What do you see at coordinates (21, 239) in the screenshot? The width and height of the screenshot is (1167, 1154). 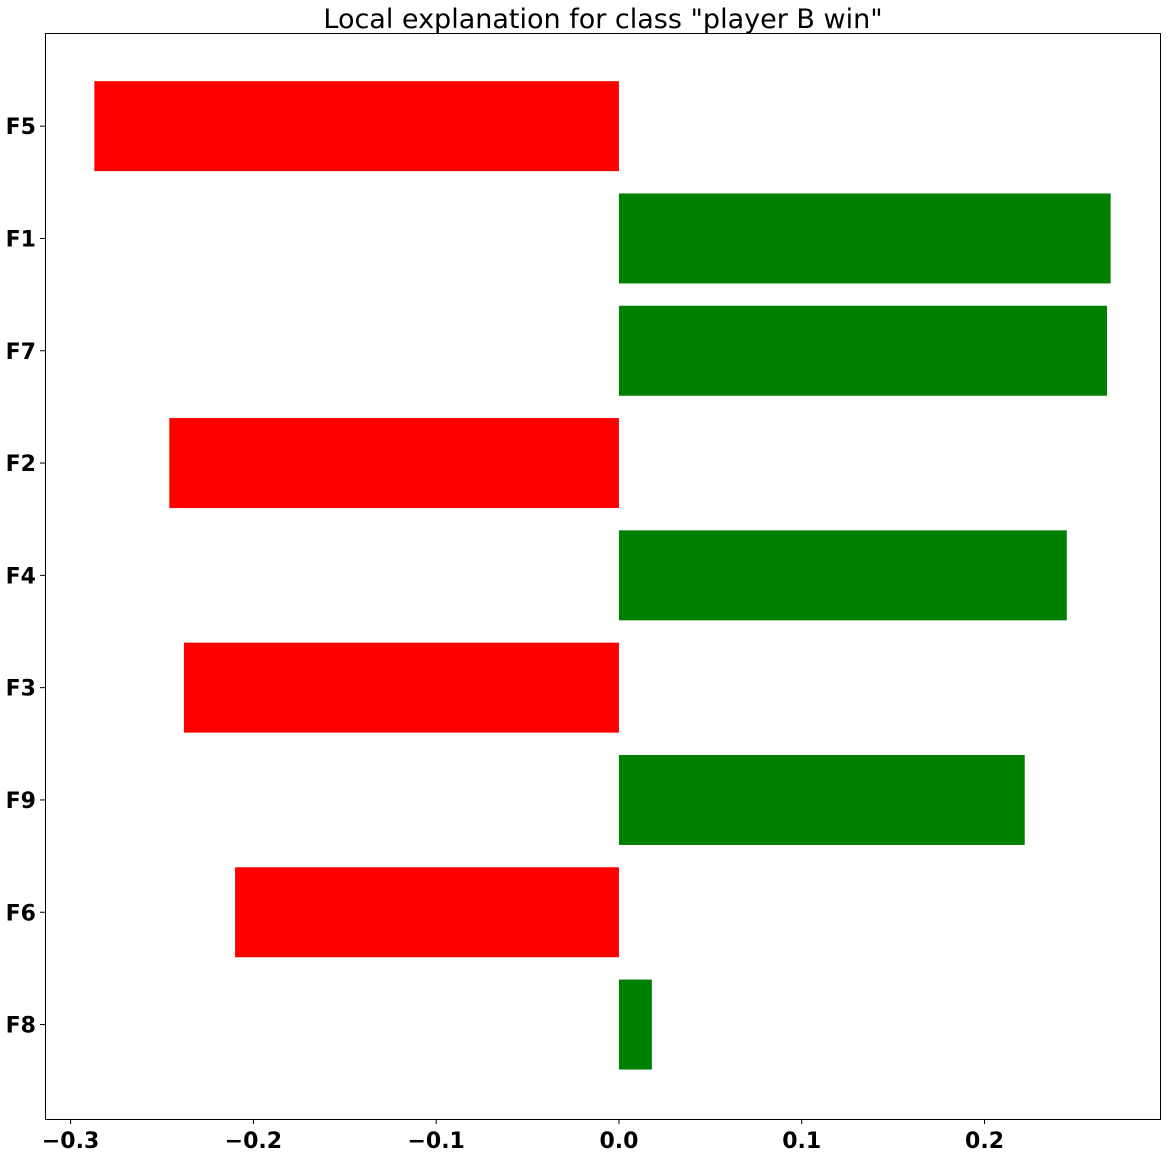 I see `y-tick-label: F1` at bounding box center [21, 239].